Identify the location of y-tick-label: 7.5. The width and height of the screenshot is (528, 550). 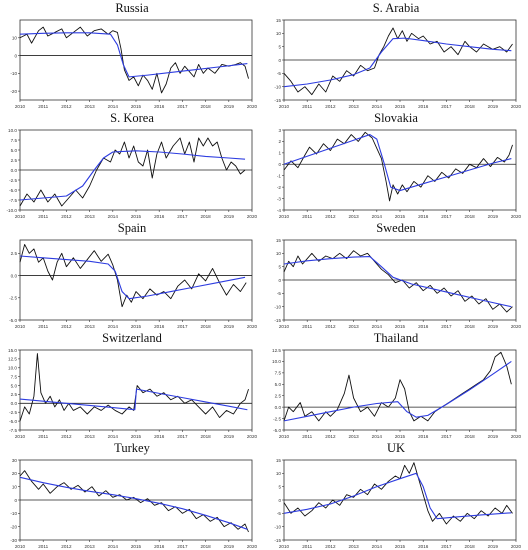
(14, 376).